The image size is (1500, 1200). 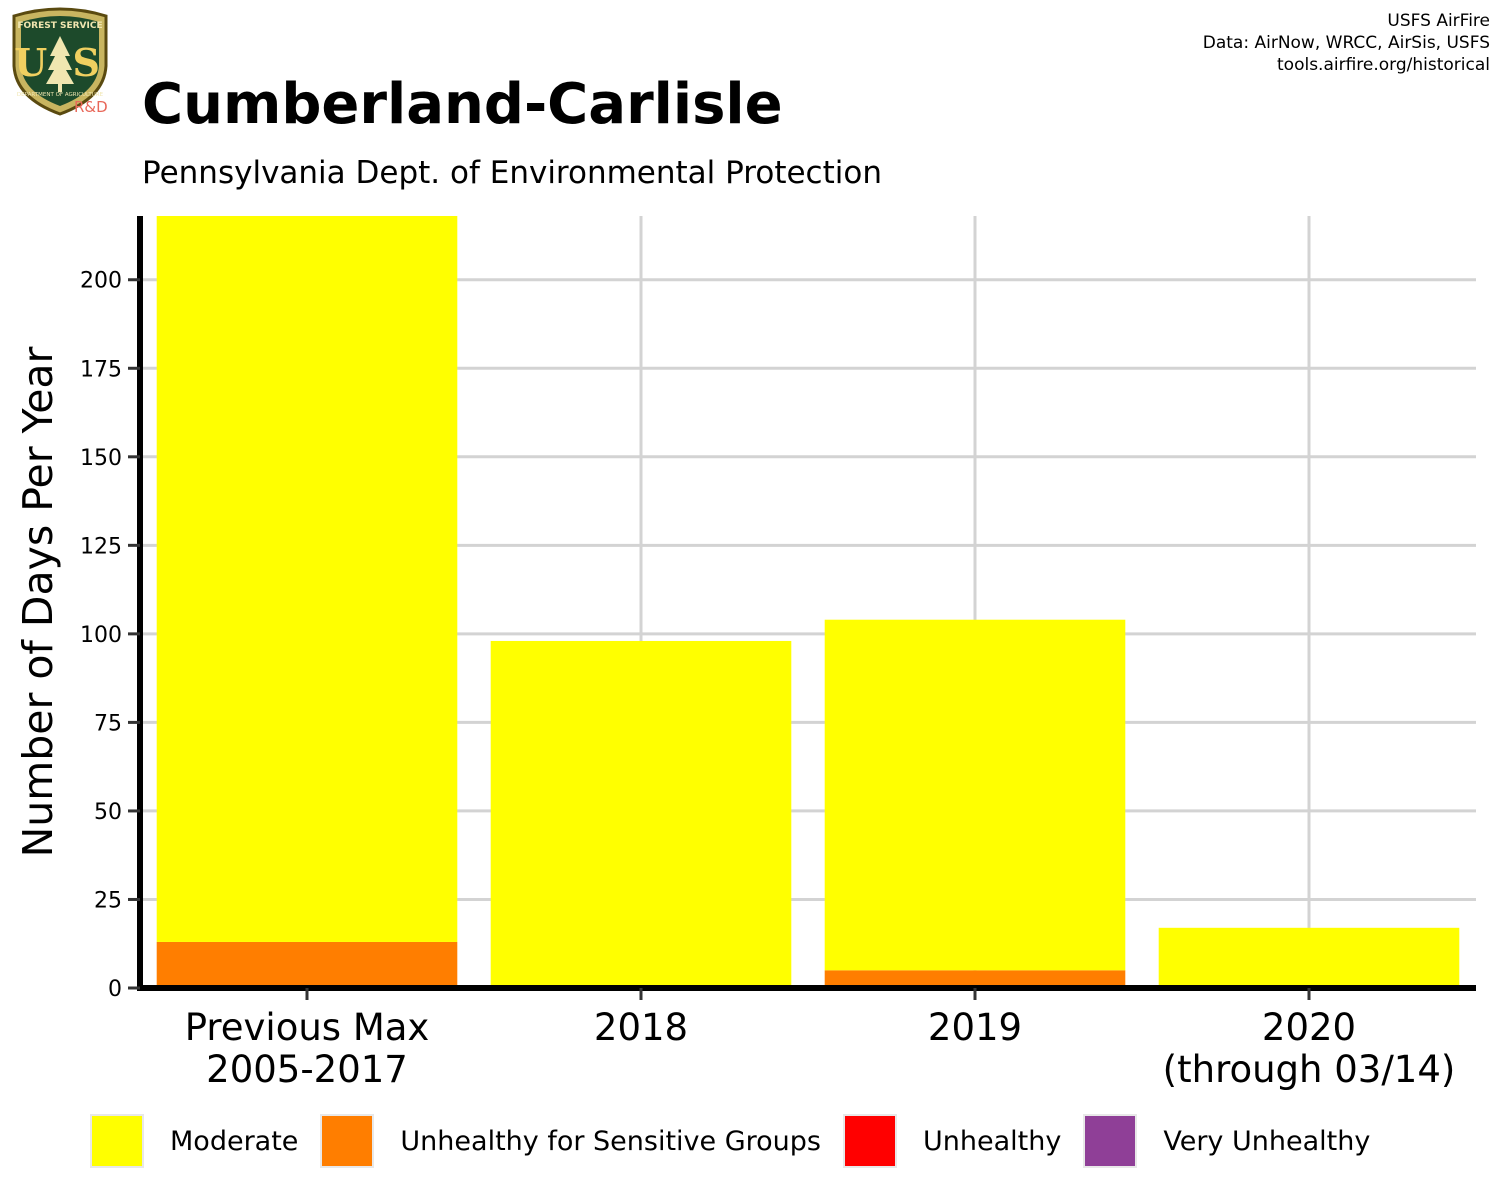 I want to click on credit-line: USFS AirFire, so click(x=1438, y=21).